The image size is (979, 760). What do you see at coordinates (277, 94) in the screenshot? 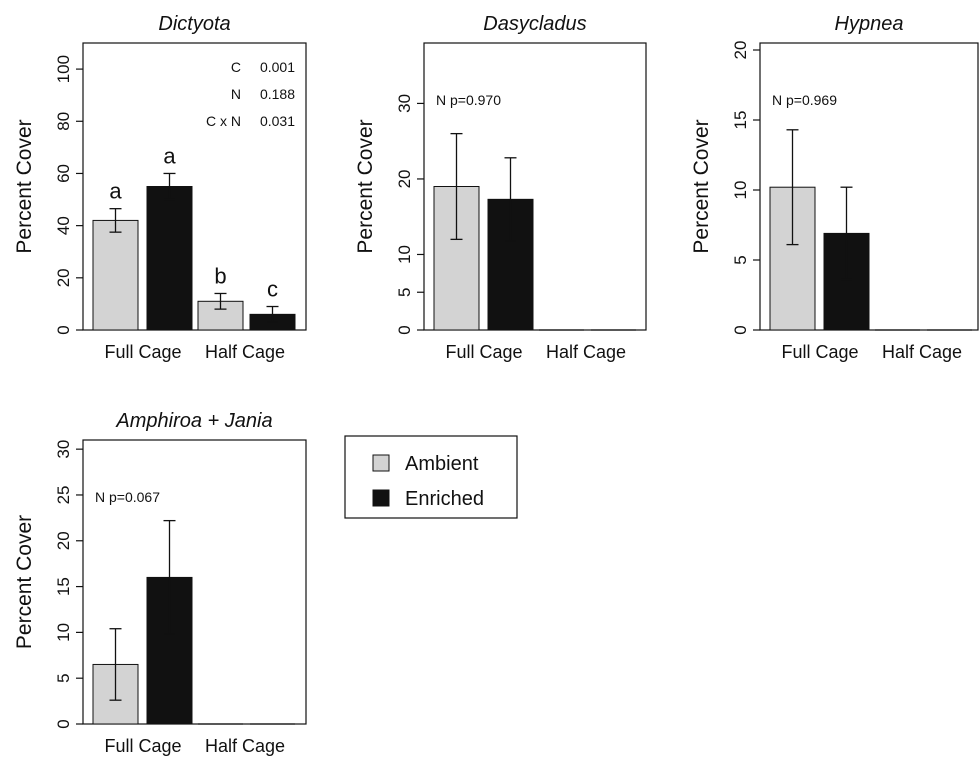
I see `stat-value: 0.188` at bounding box center [277, 94].